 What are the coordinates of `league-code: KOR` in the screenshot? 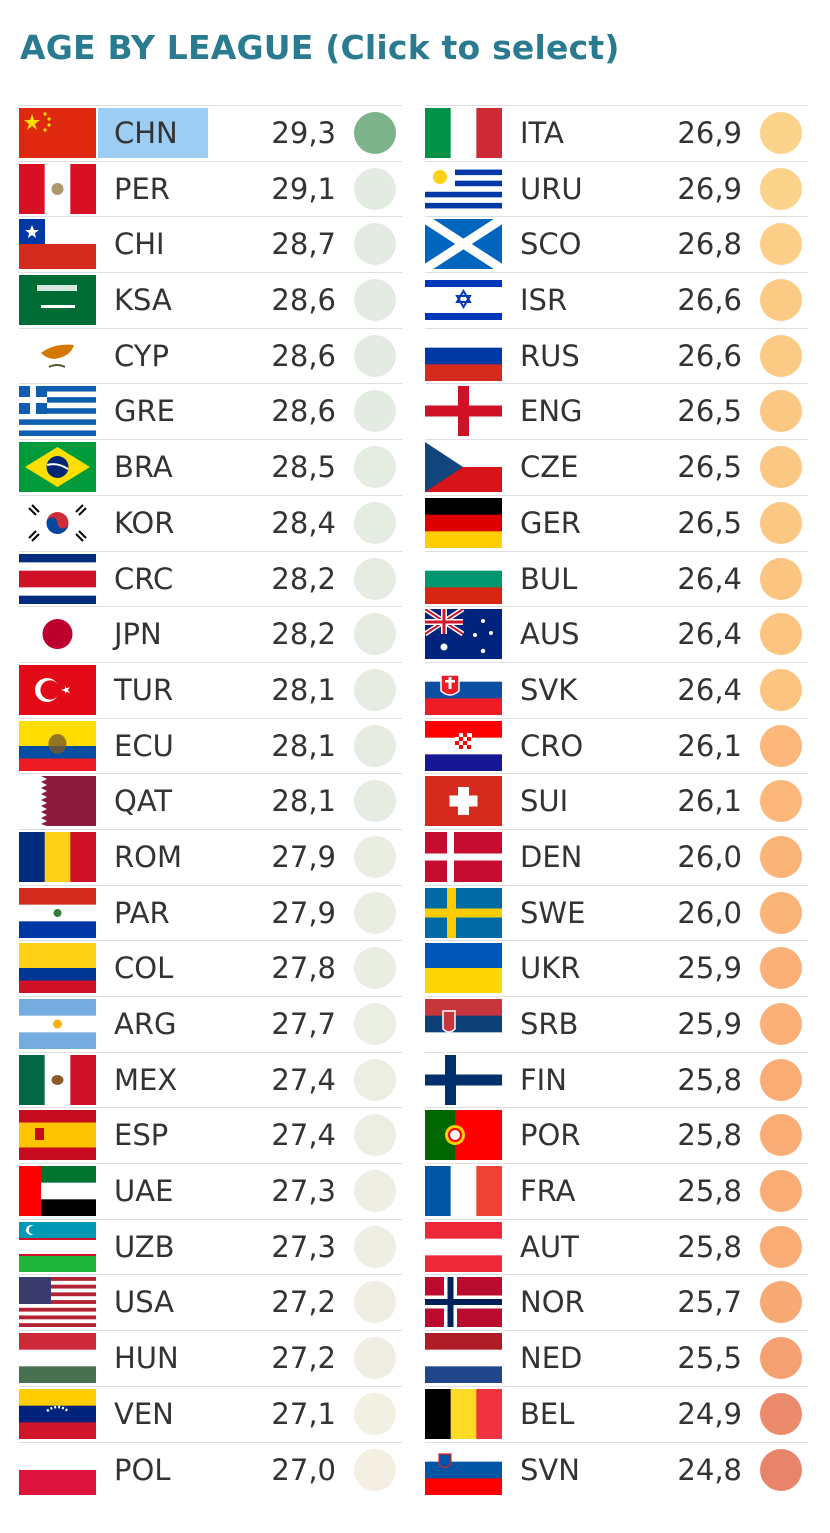 It's located at (144, 522).